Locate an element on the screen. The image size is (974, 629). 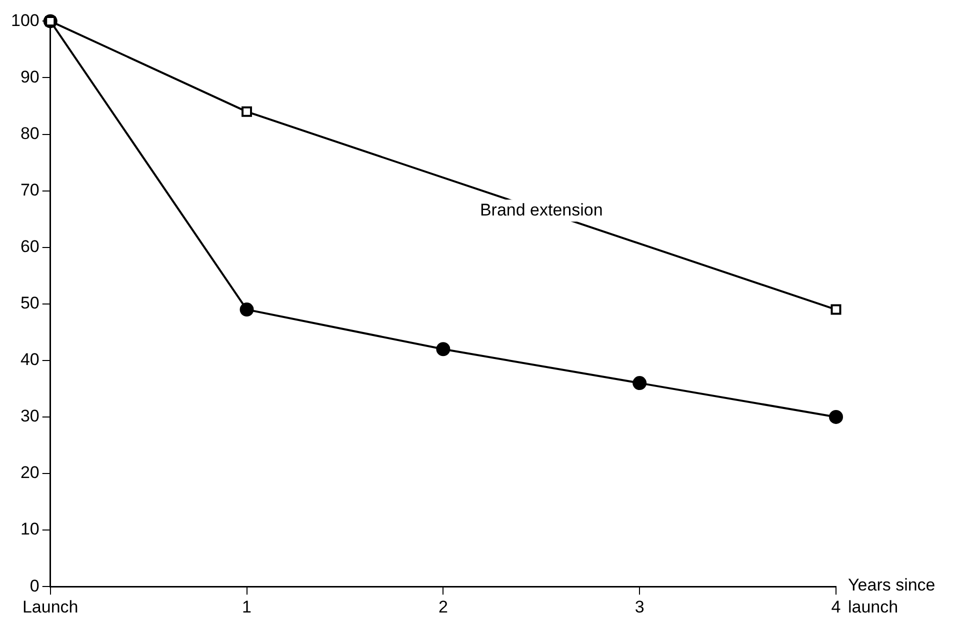
y-tick-label: 10 is located at coordinates (30, 529).